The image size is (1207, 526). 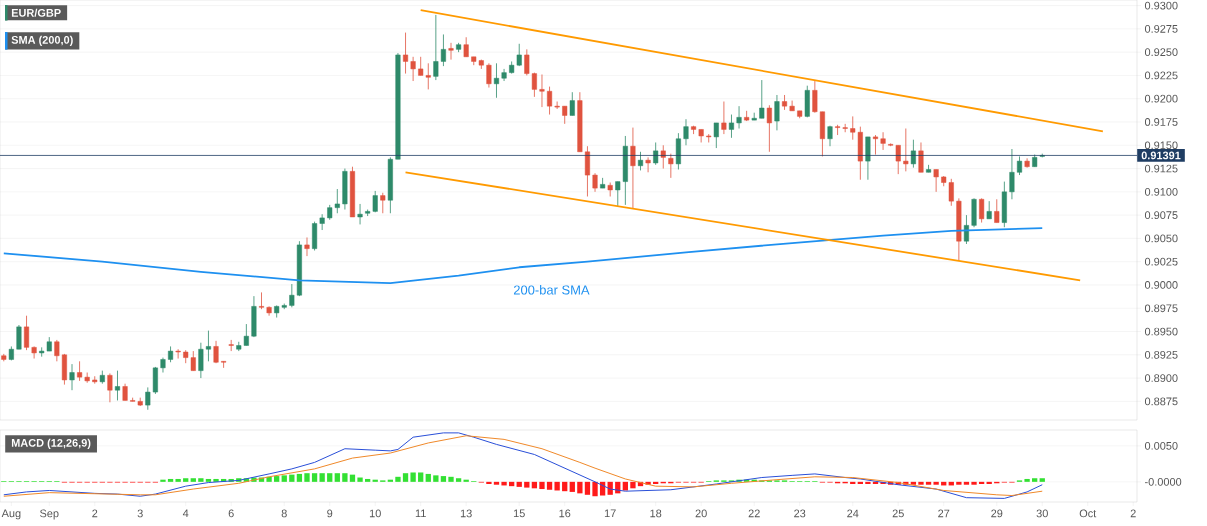 What do you see at coordinates (551, 290) in the screenshot?
I see `annotation: 200-bar SMA` at bounding box center [551, 290].